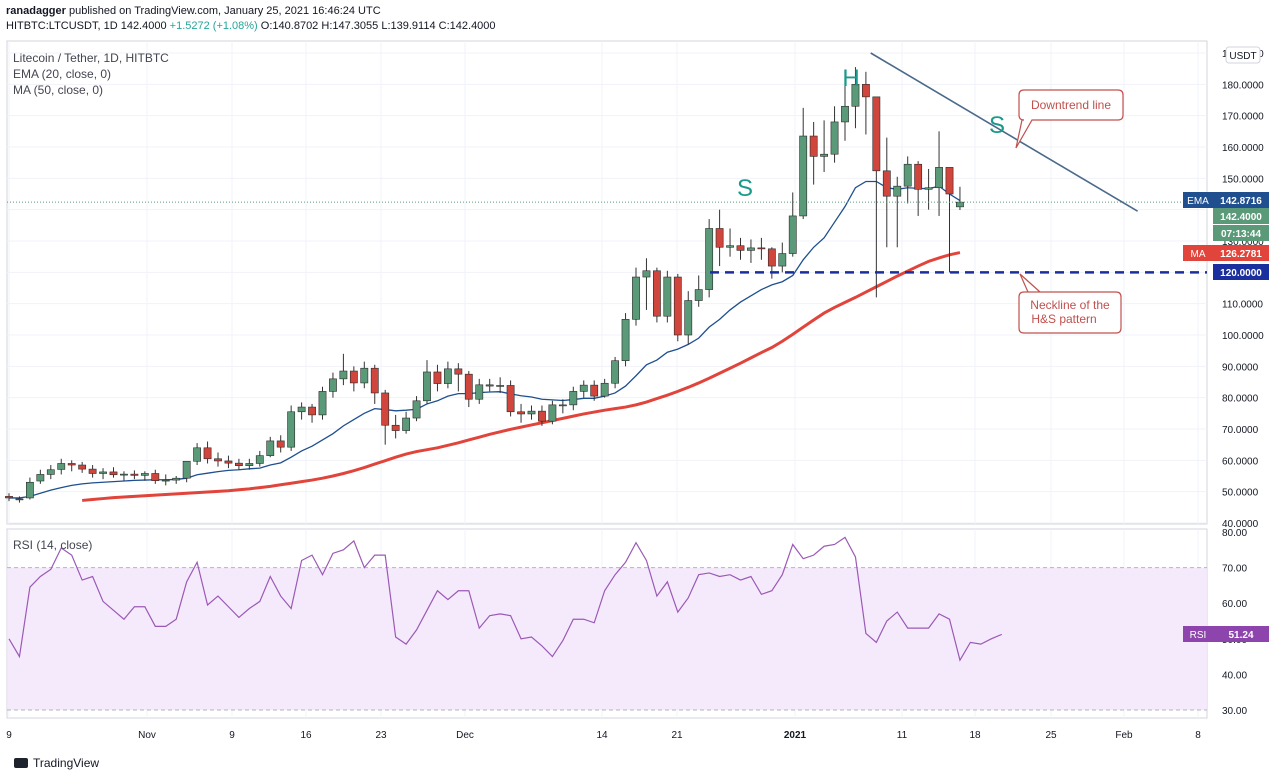 The width and height of the screenshot is (1280, 781). I want to click on legend-ema: EMA (20, close, 0), so click(62, 74).